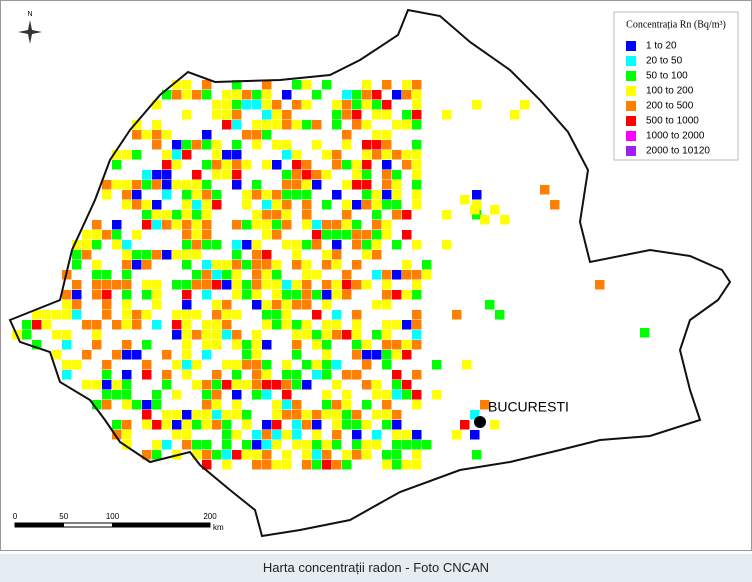 Image resolution: width=752 pixels, height=582 pixels. What do you see at coordinates (218, 527) in the screenshot?
I see `scale-unit: km` at bounding box center [218, 527].